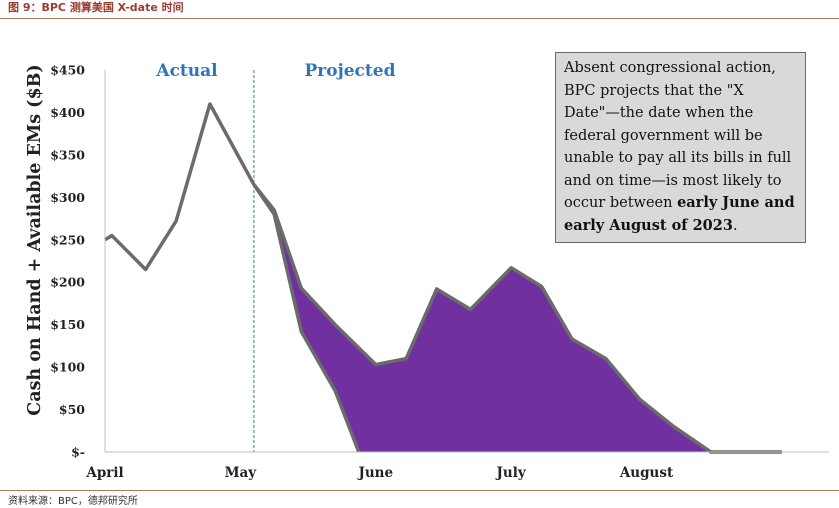 Image resolution: width=839 pixels, height=508 pixels. Describe the element at coordinates (67, 70) in the screenshot. I see `y-tick-label: $450` at that location.